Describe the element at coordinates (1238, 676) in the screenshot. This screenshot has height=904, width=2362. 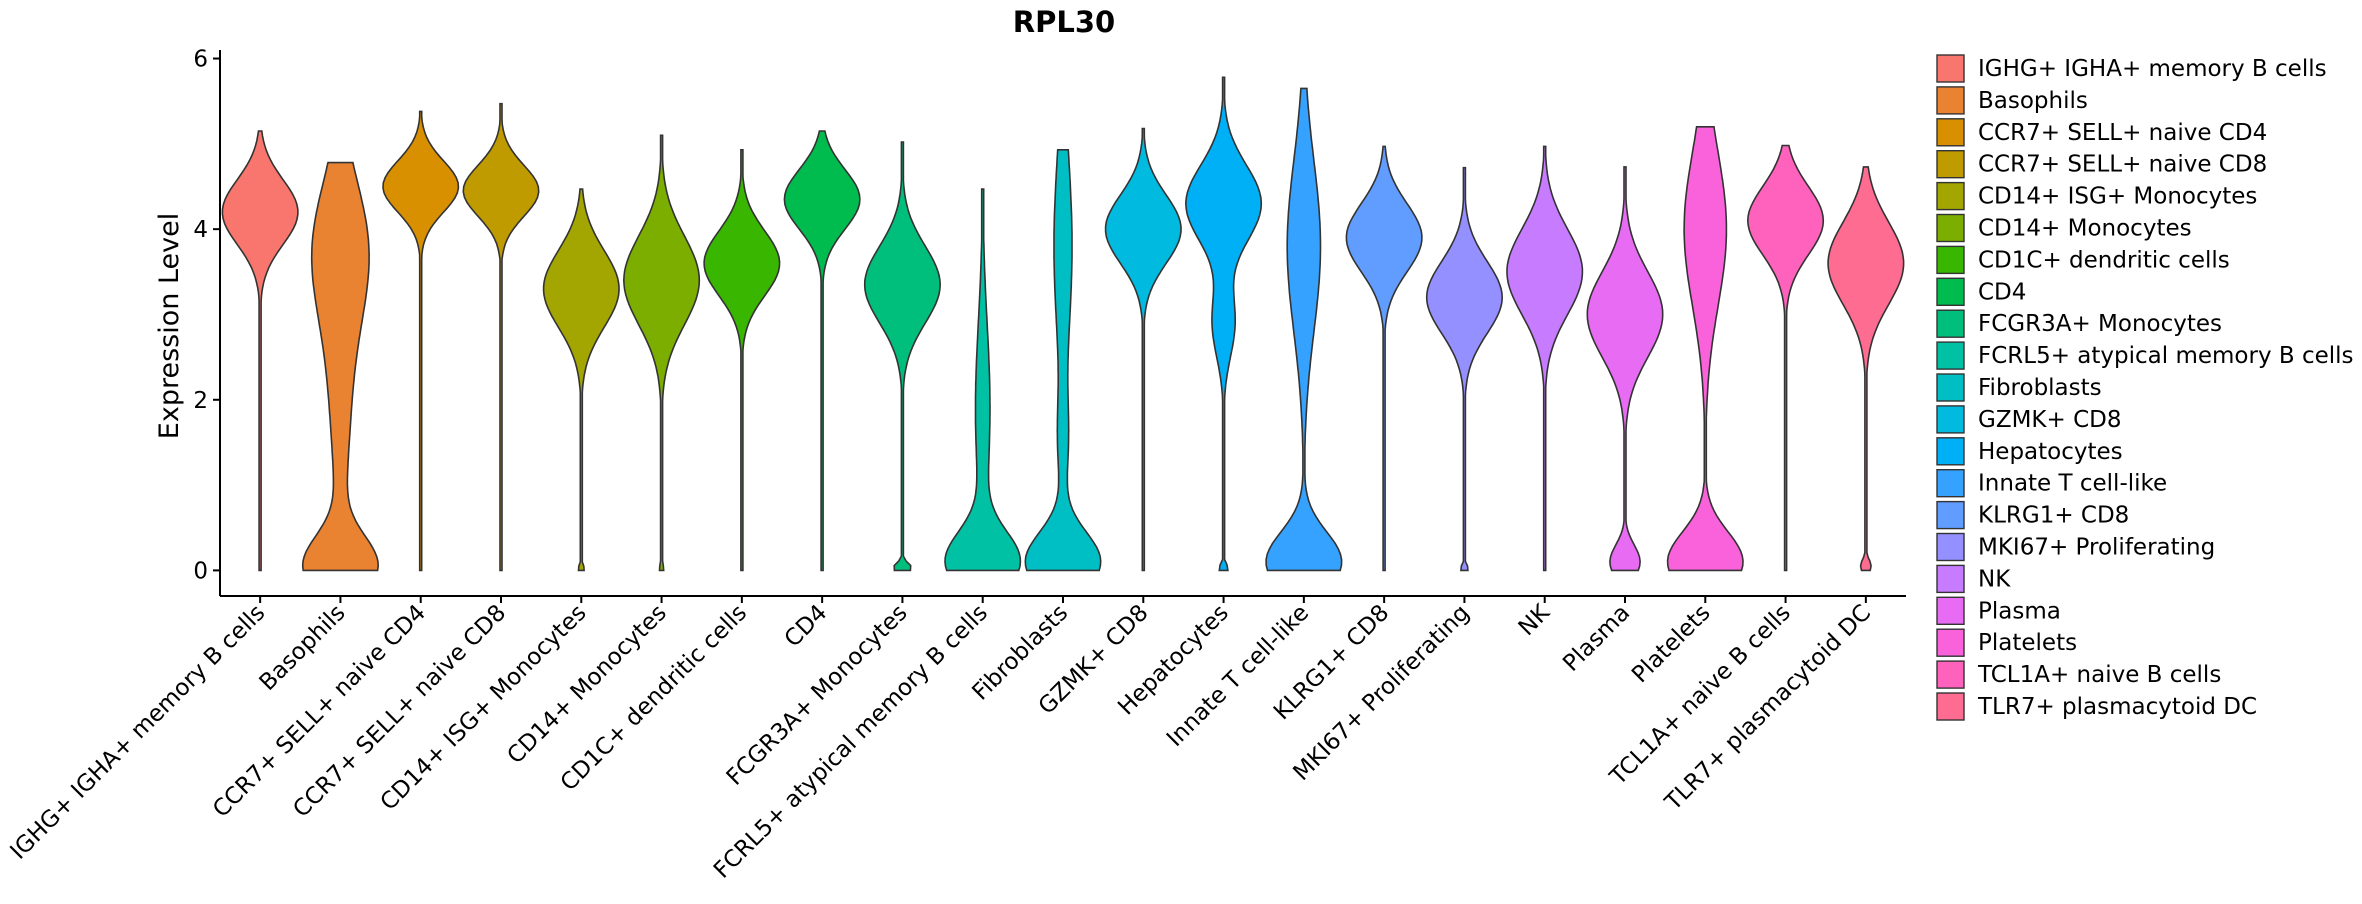
I see `x-tick-label: Innate T cell-like` at that location.